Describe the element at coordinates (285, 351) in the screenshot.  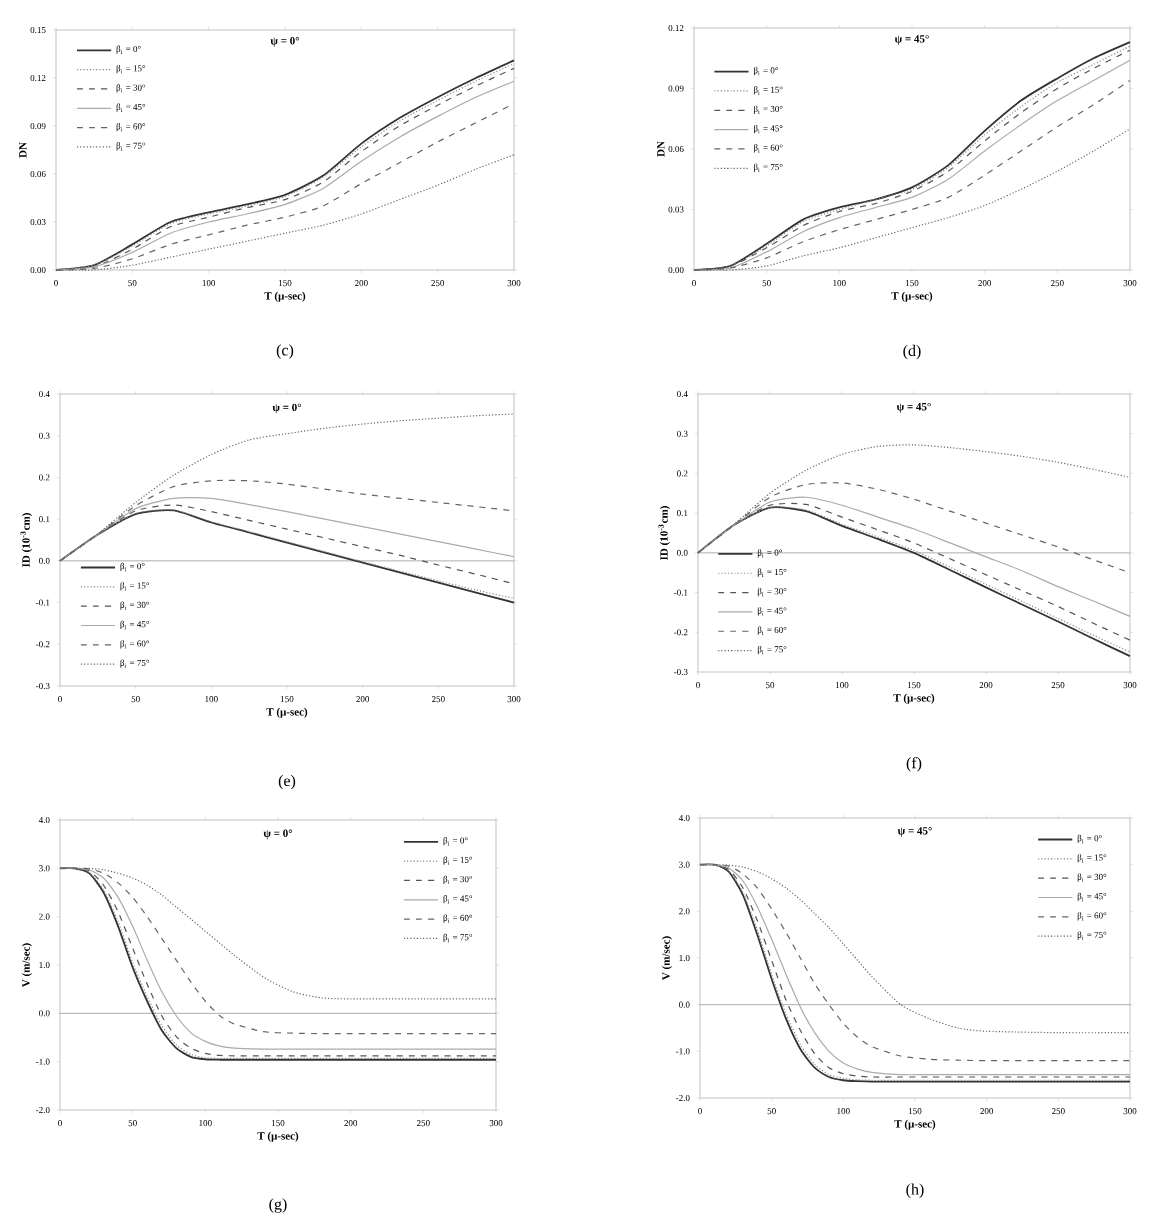
I see `text: (c)` at that location.